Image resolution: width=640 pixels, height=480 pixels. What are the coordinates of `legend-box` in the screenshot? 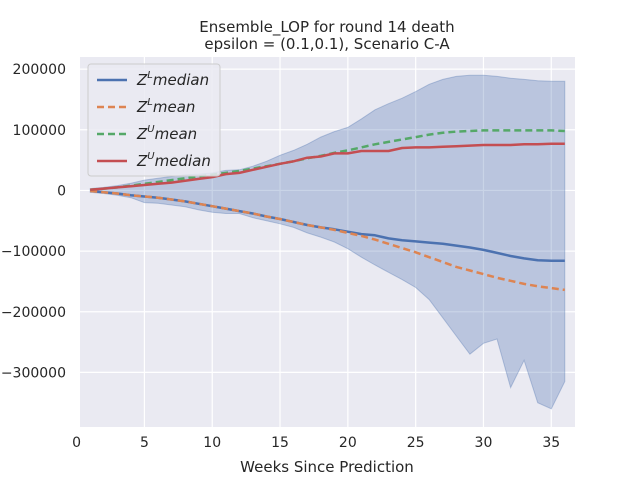 It's located at (154, 120).